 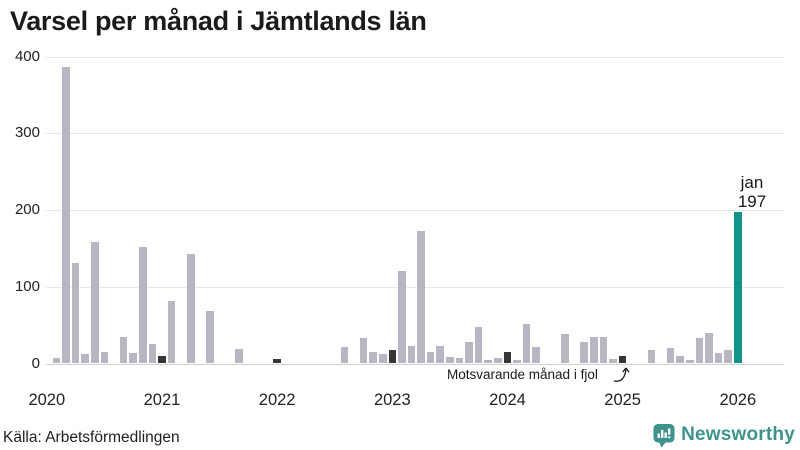 I want to click on bar-2024-nov, so click(x=603, y=350).